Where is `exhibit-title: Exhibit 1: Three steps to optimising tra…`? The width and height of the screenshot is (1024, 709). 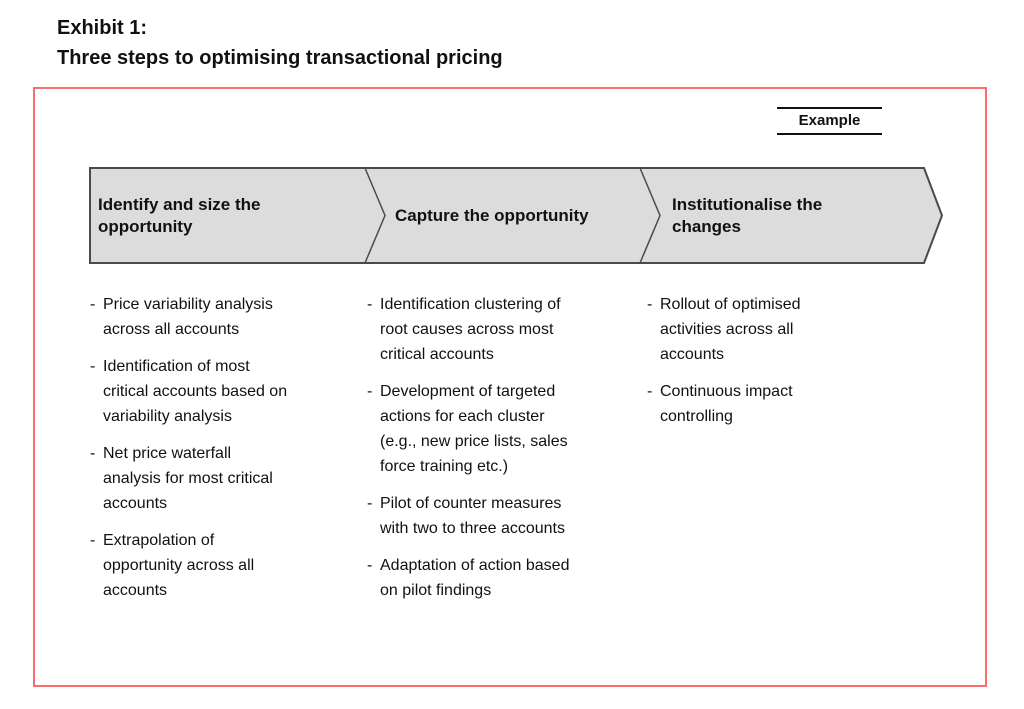 exhibit-title: Exhibit 1: Three steps to optimising tra… is located at coordinates (280, 43).